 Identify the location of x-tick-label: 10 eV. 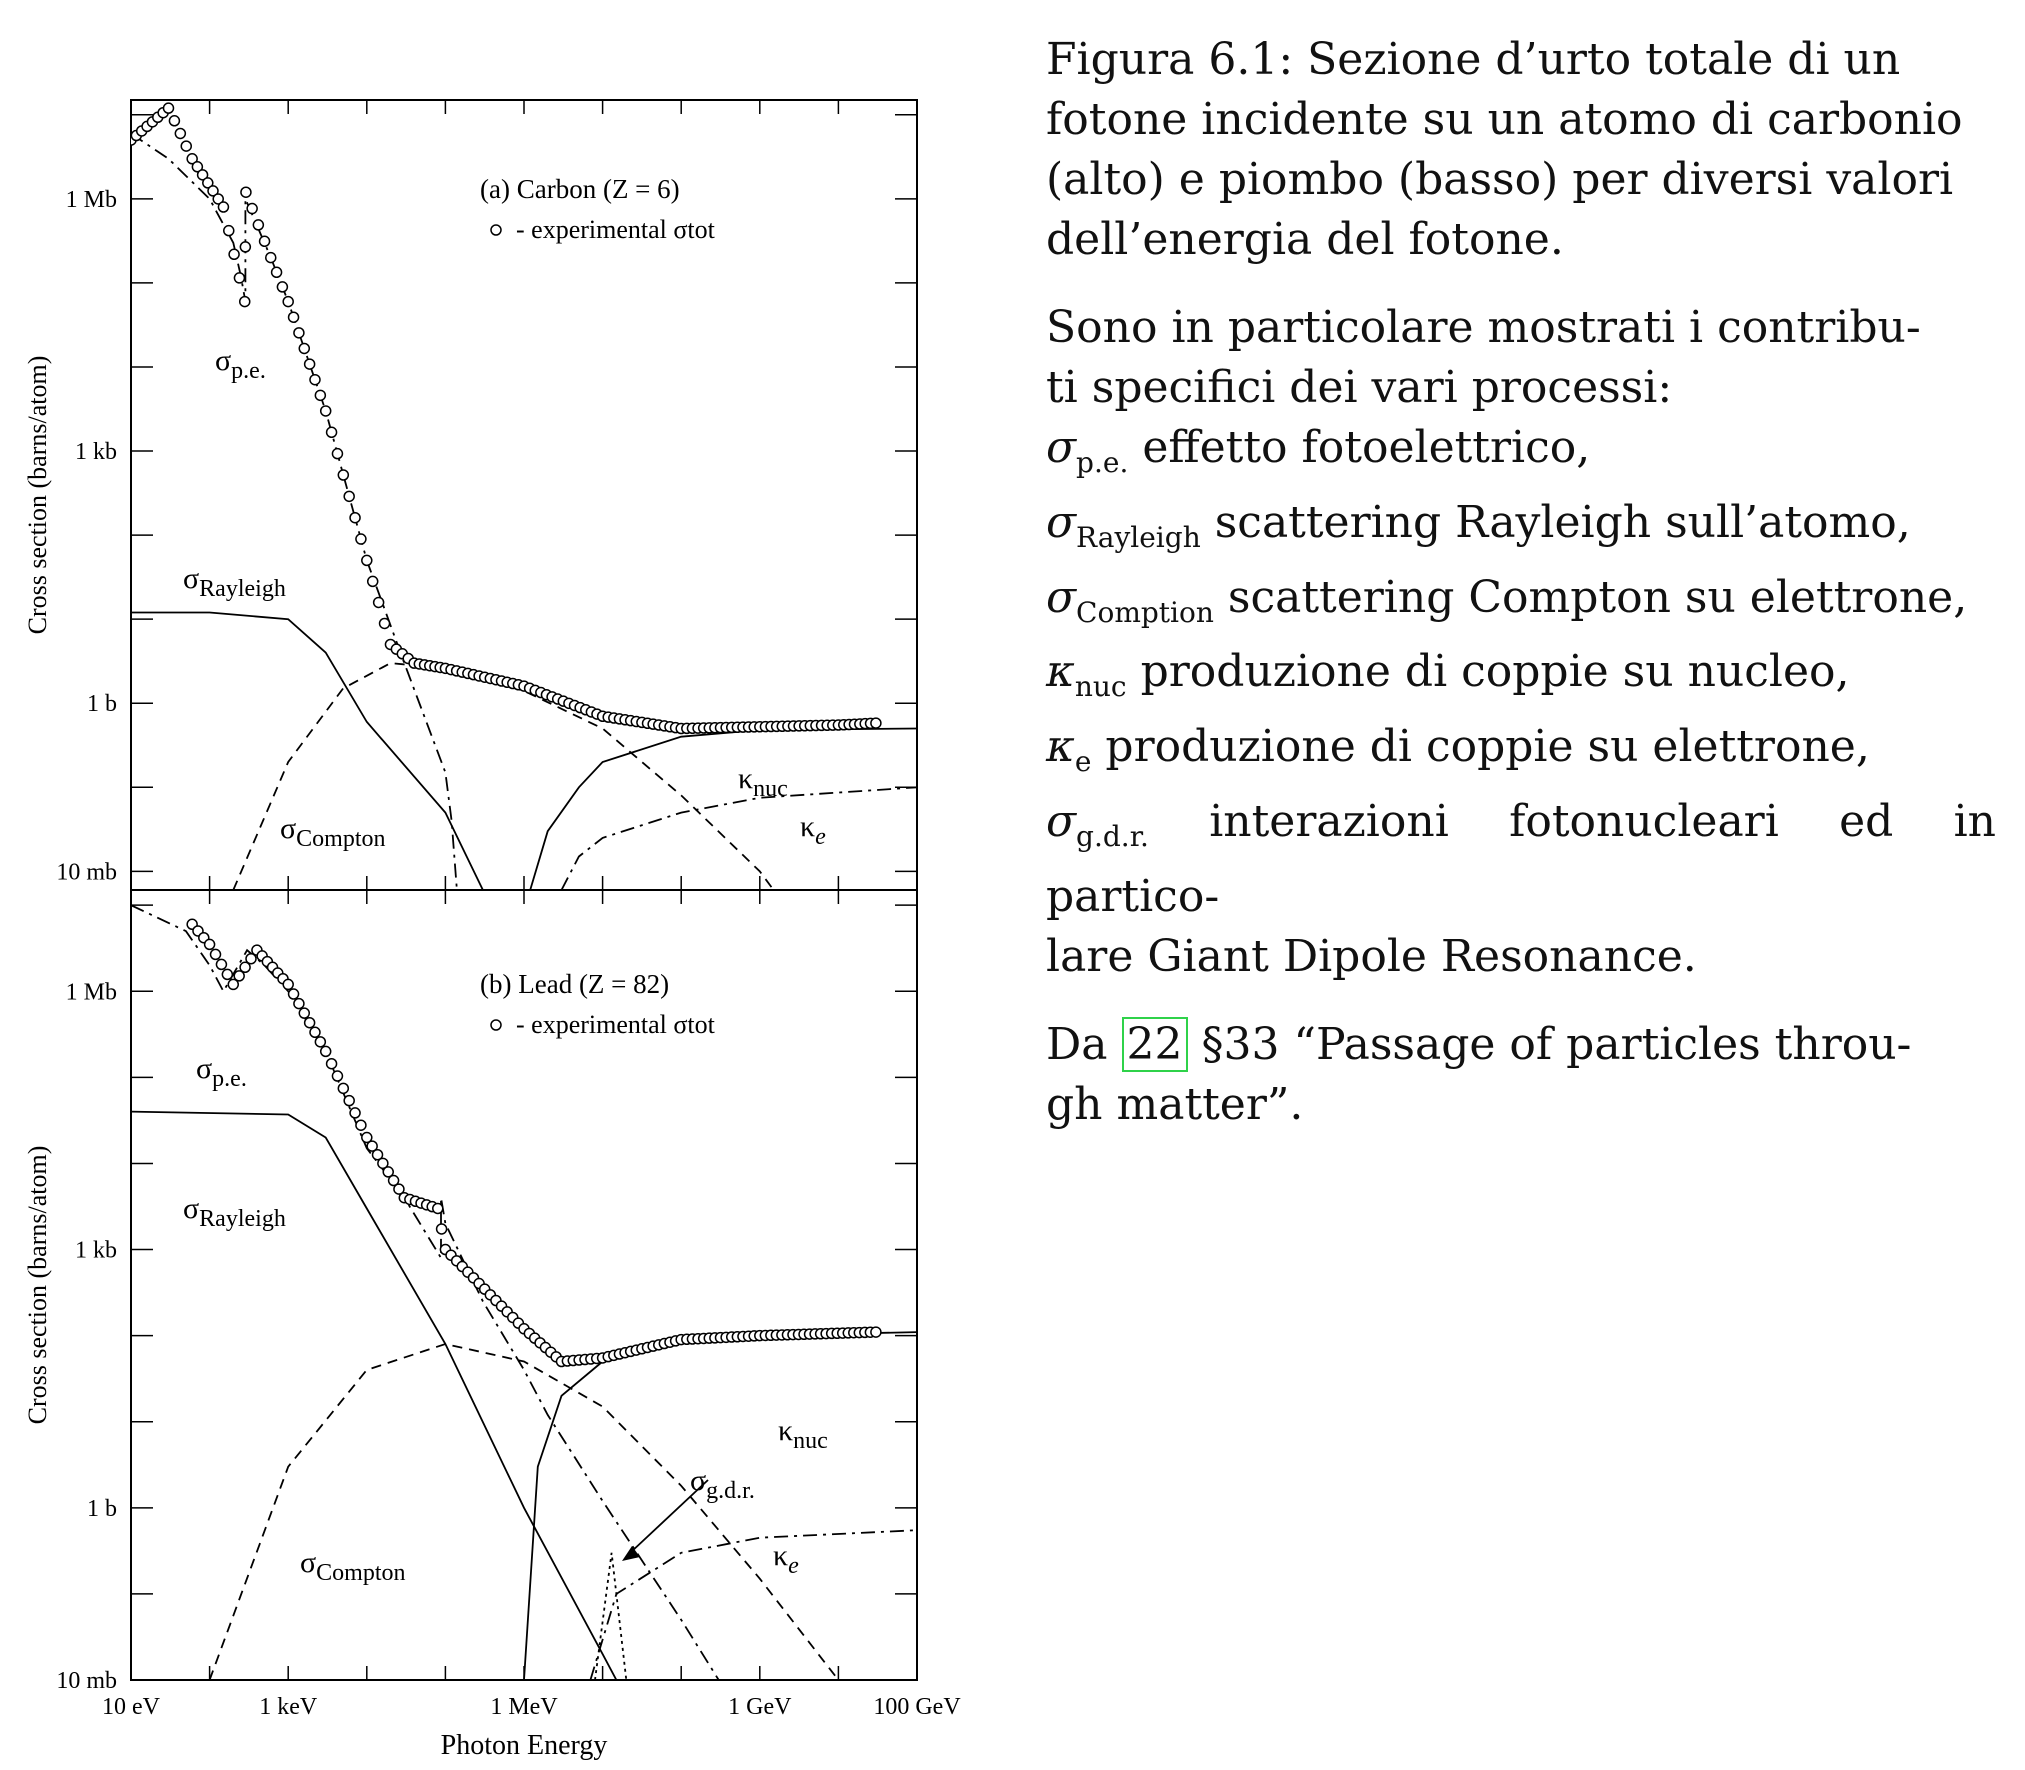
(131, 1707).